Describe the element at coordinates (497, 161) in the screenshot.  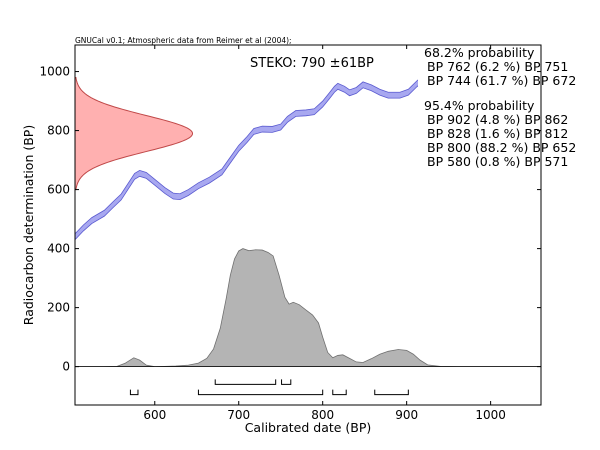
I see `legend-range-line: BP 580 (0.8 %) BP 571` at that location.